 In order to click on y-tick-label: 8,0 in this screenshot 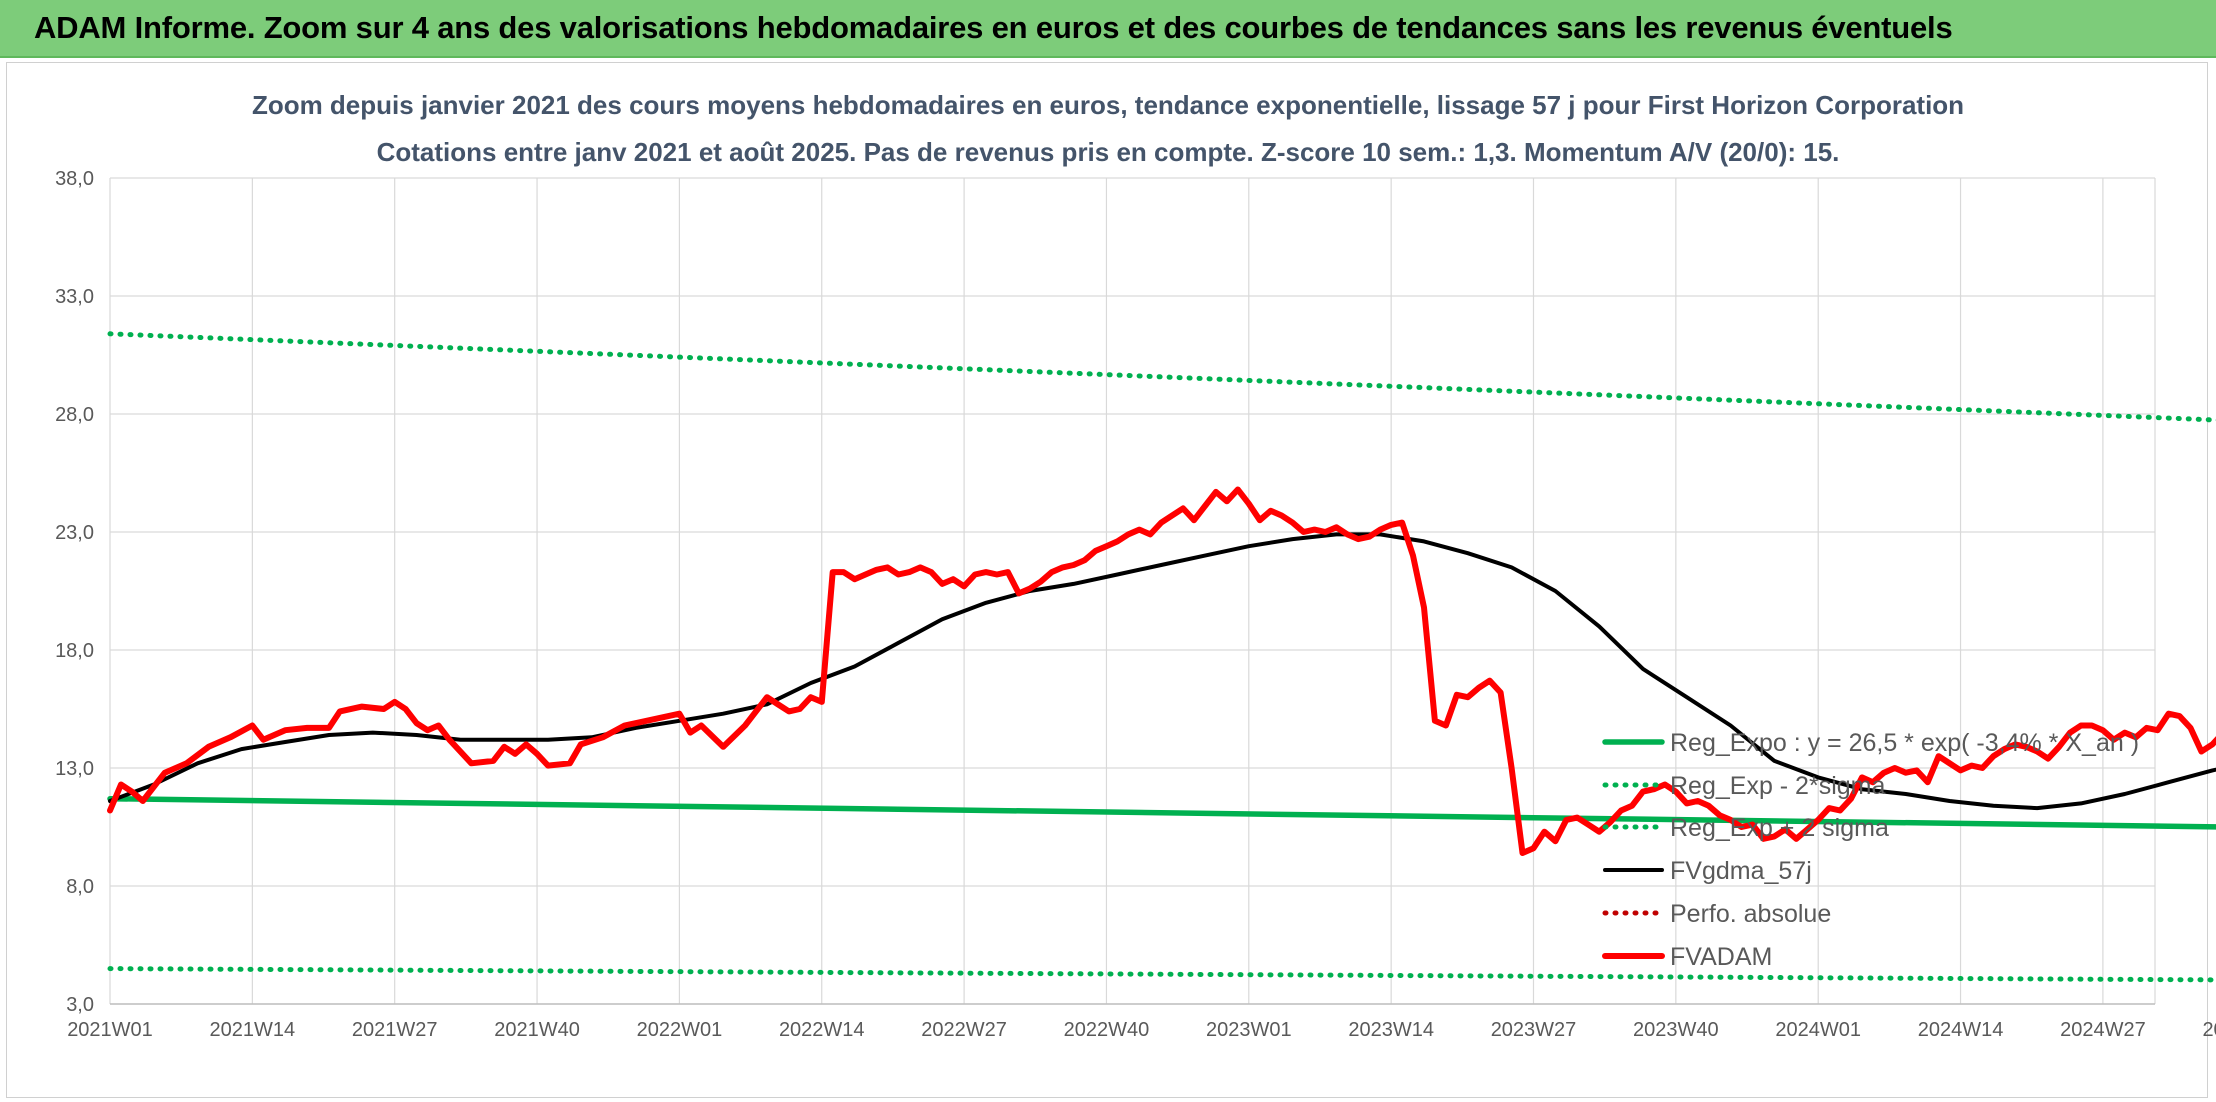, I will do `click(80, 887)`.